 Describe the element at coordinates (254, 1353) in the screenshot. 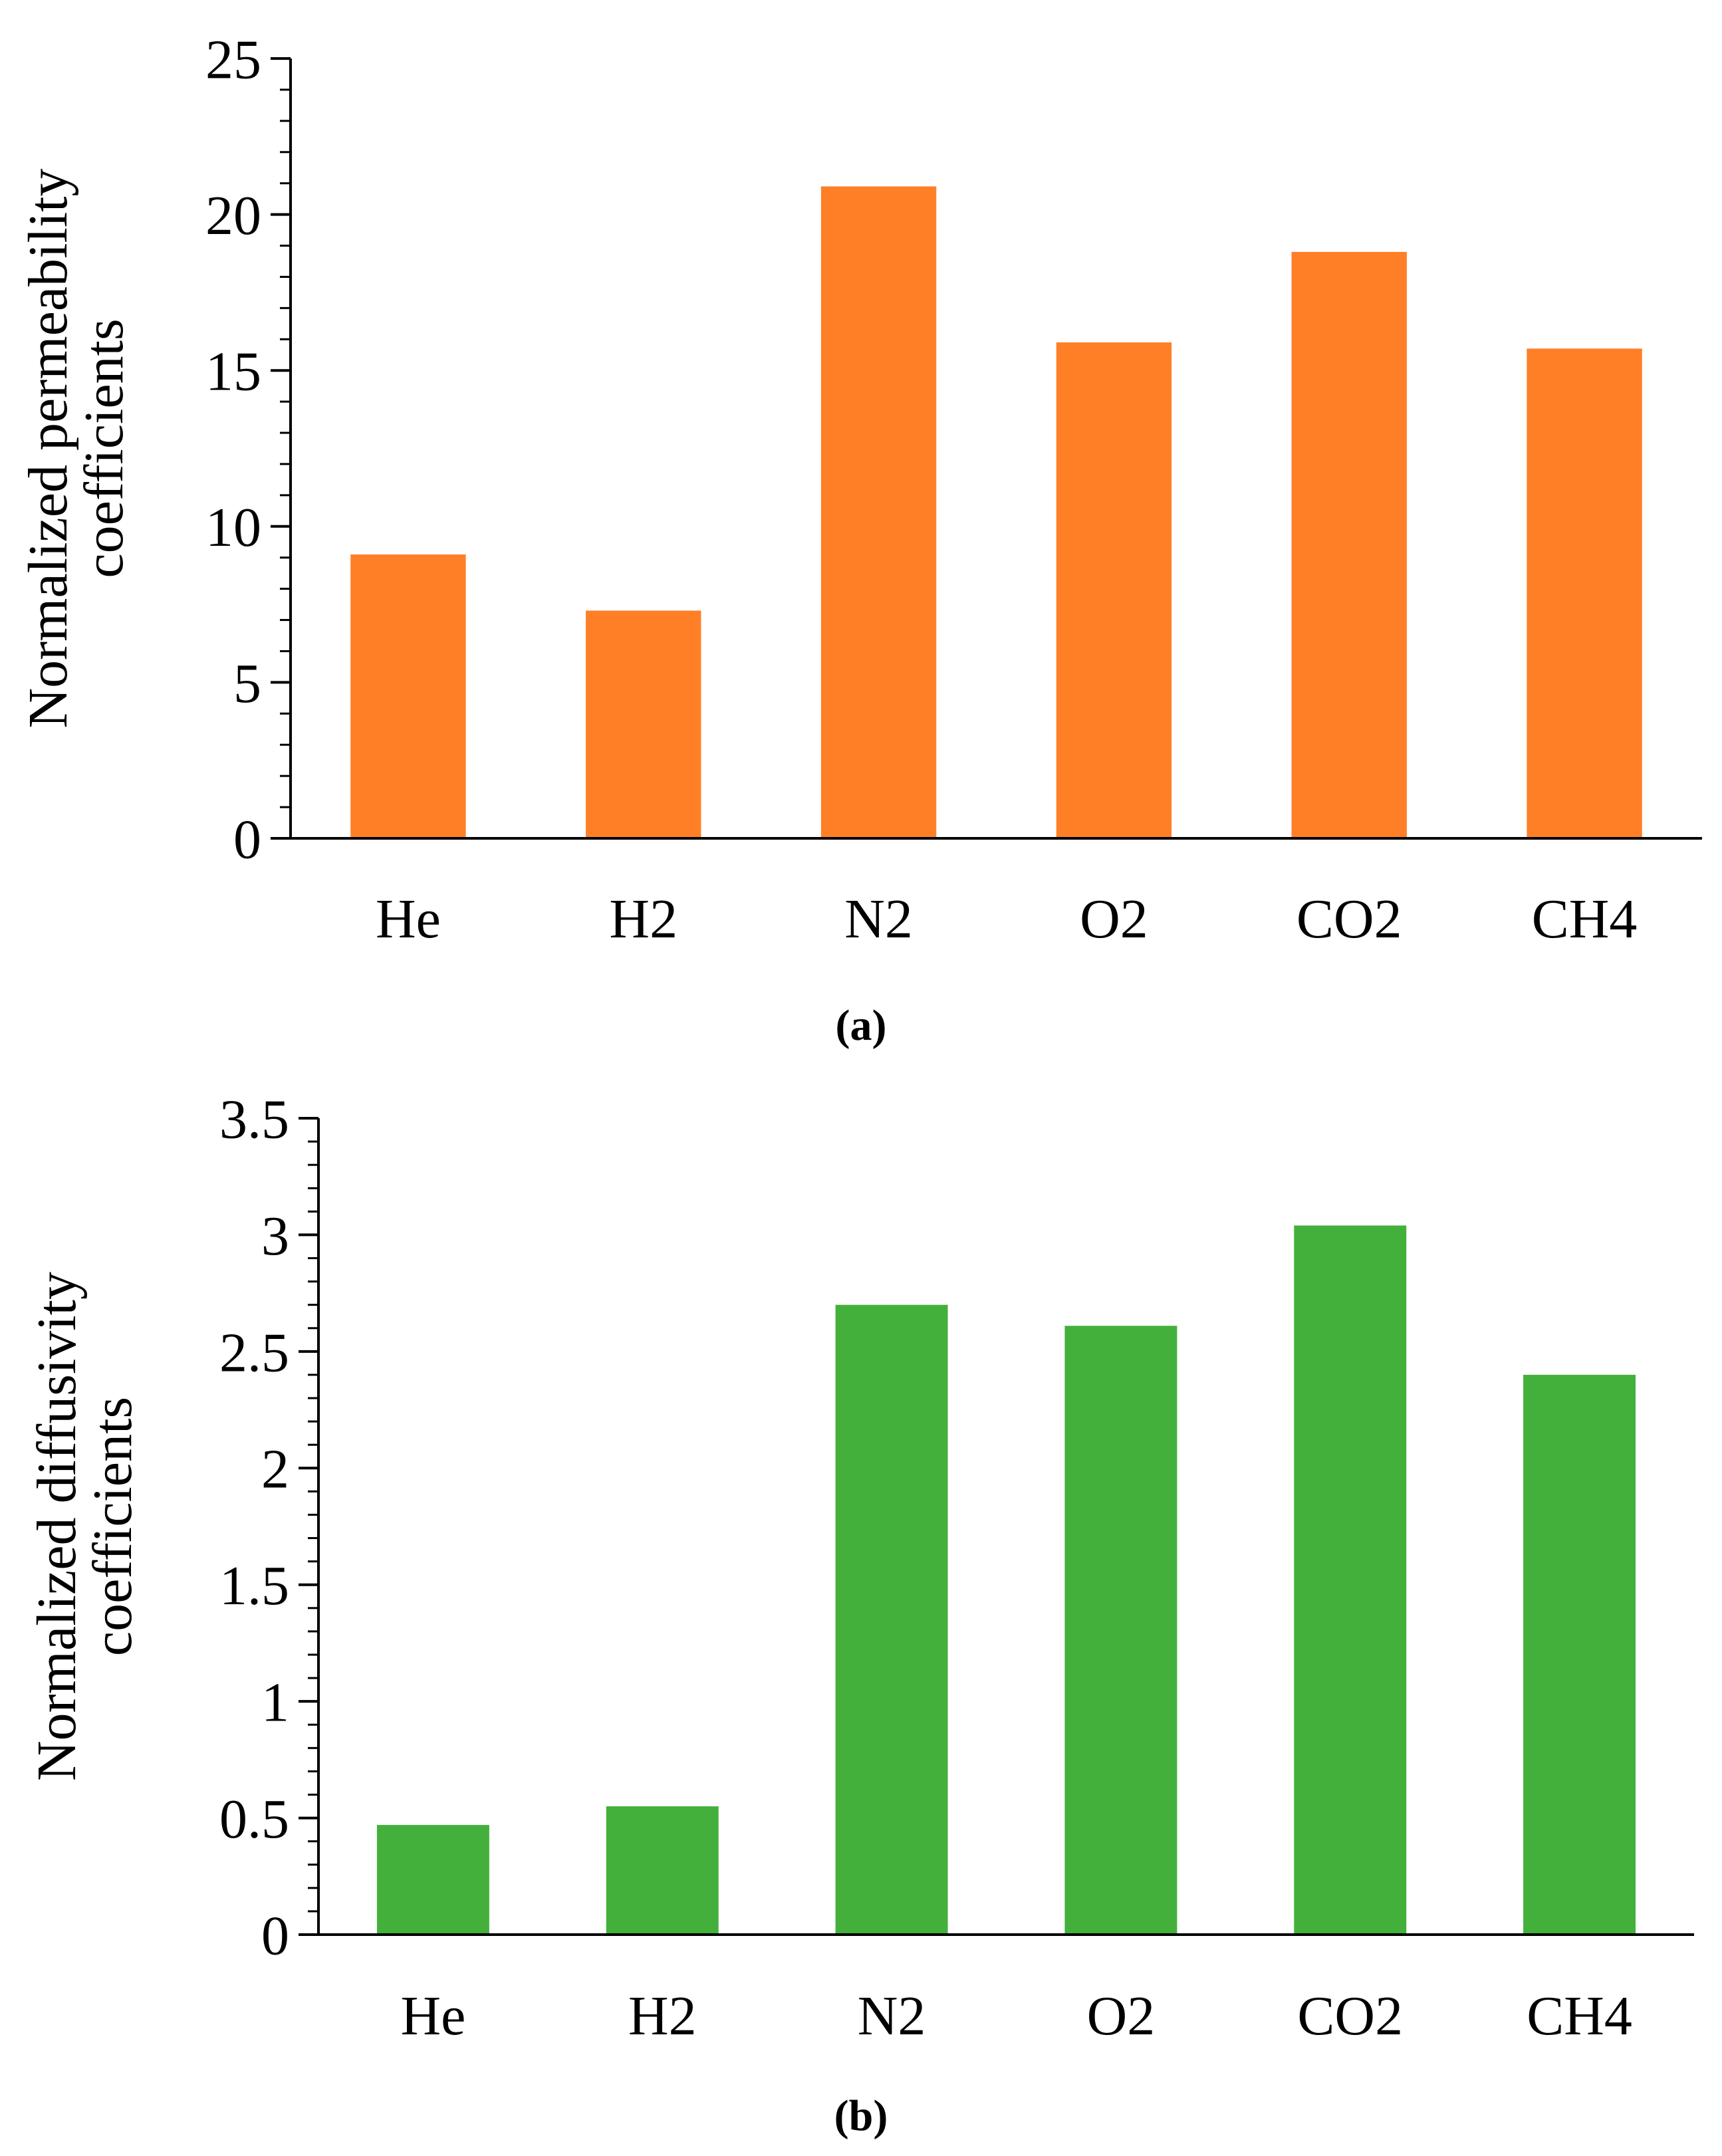

I see `y-tick-label: 2.5` at that location.